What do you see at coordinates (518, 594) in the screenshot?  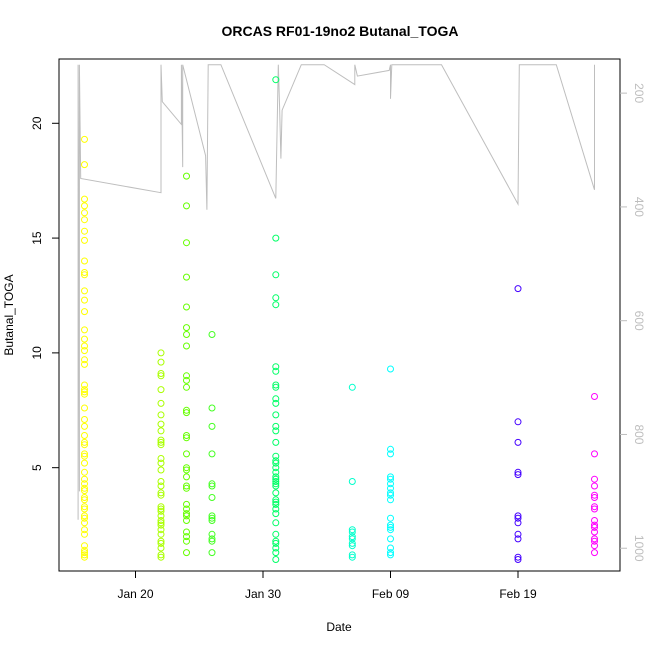 I see `x-tick-label: Feb 19` at bounding box center [518, 594].